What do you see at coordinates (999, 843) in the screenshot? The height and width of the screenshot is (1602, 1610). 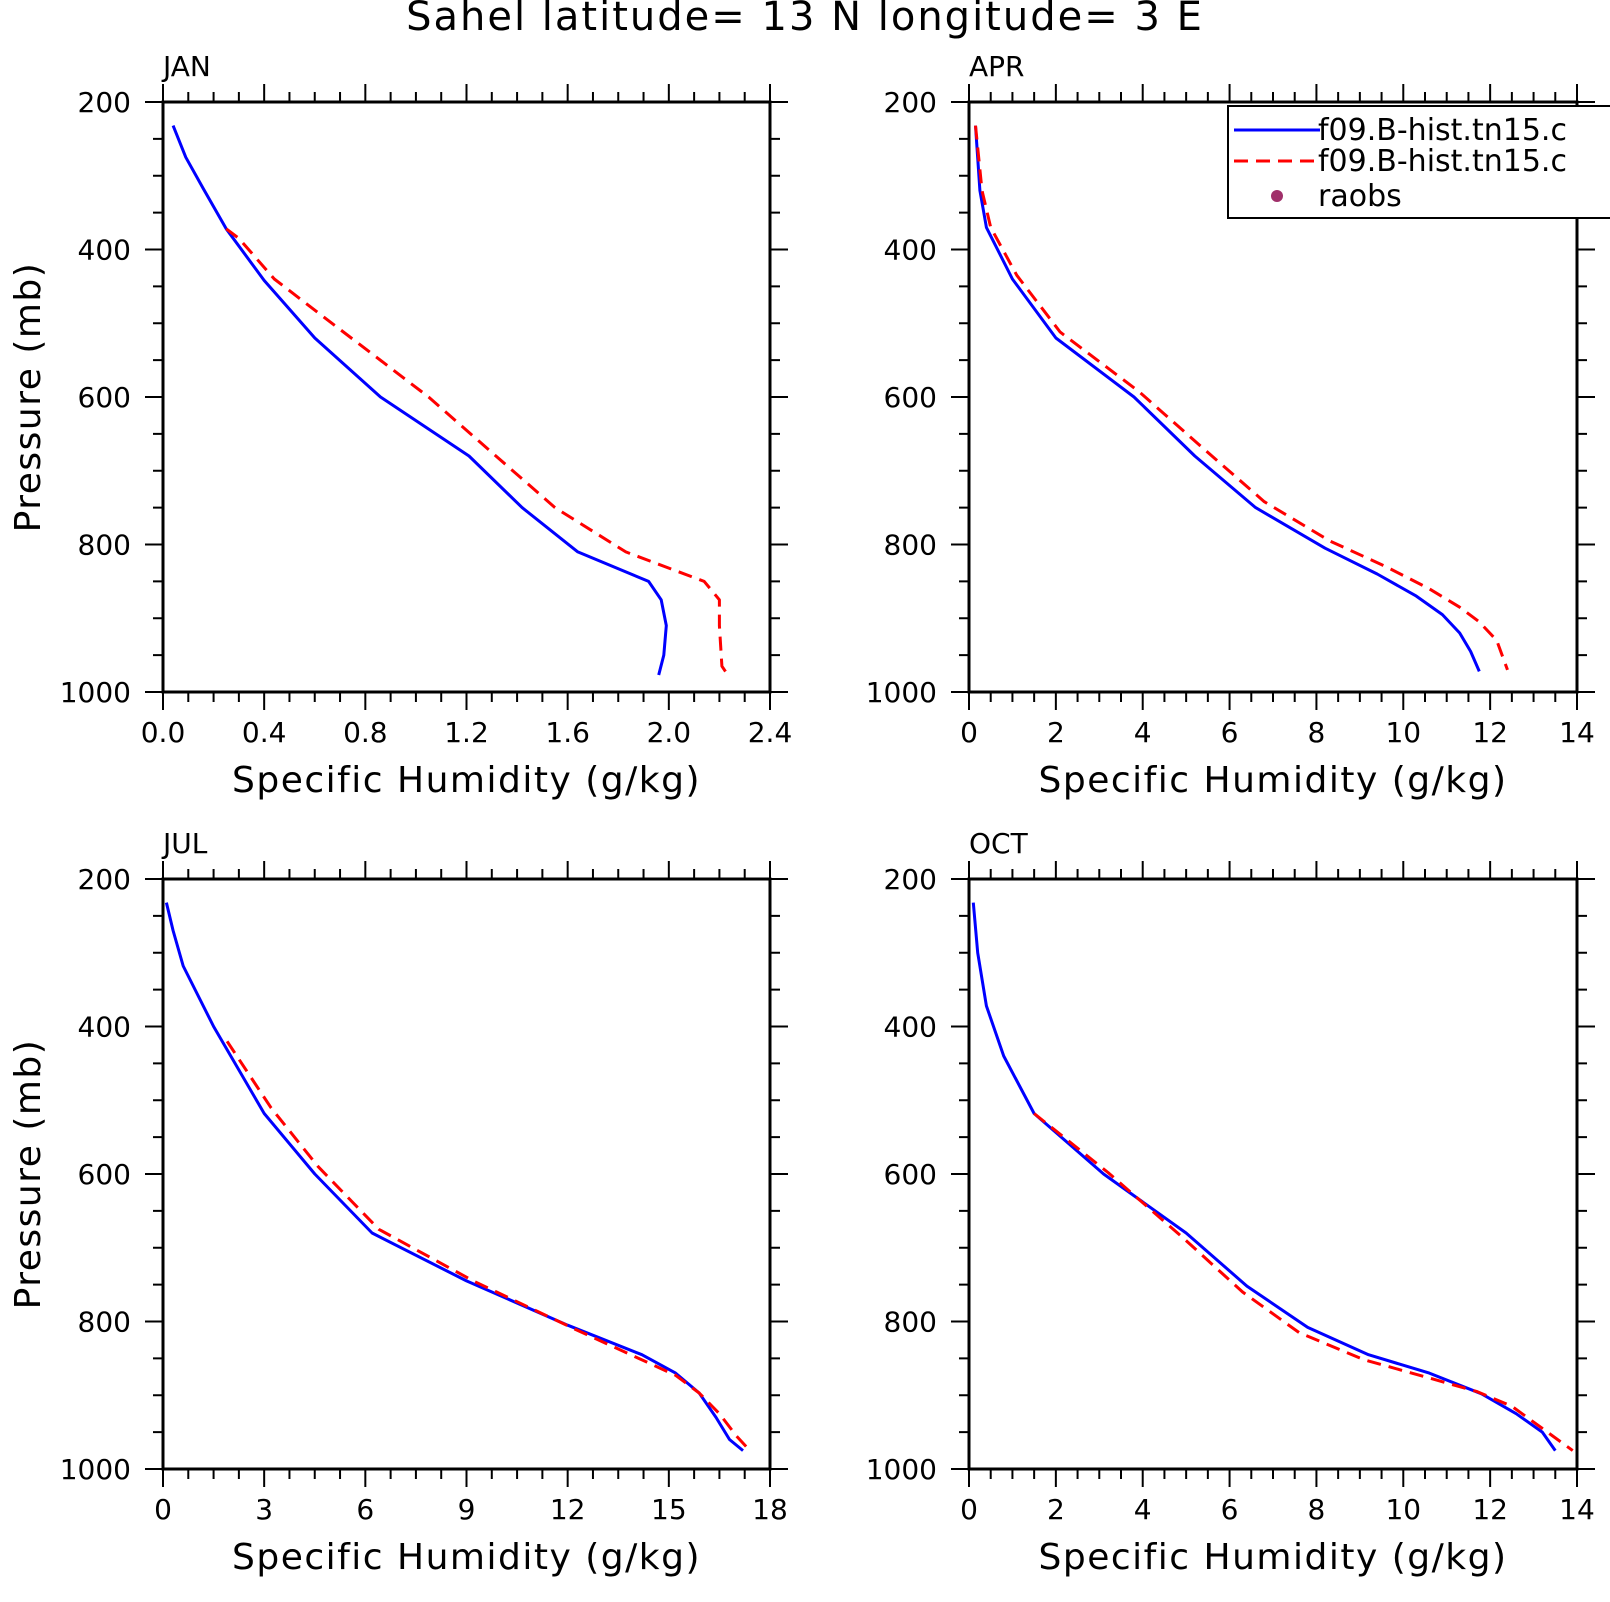 I see `panel-label: OCT` at bounding box center [999, 843].